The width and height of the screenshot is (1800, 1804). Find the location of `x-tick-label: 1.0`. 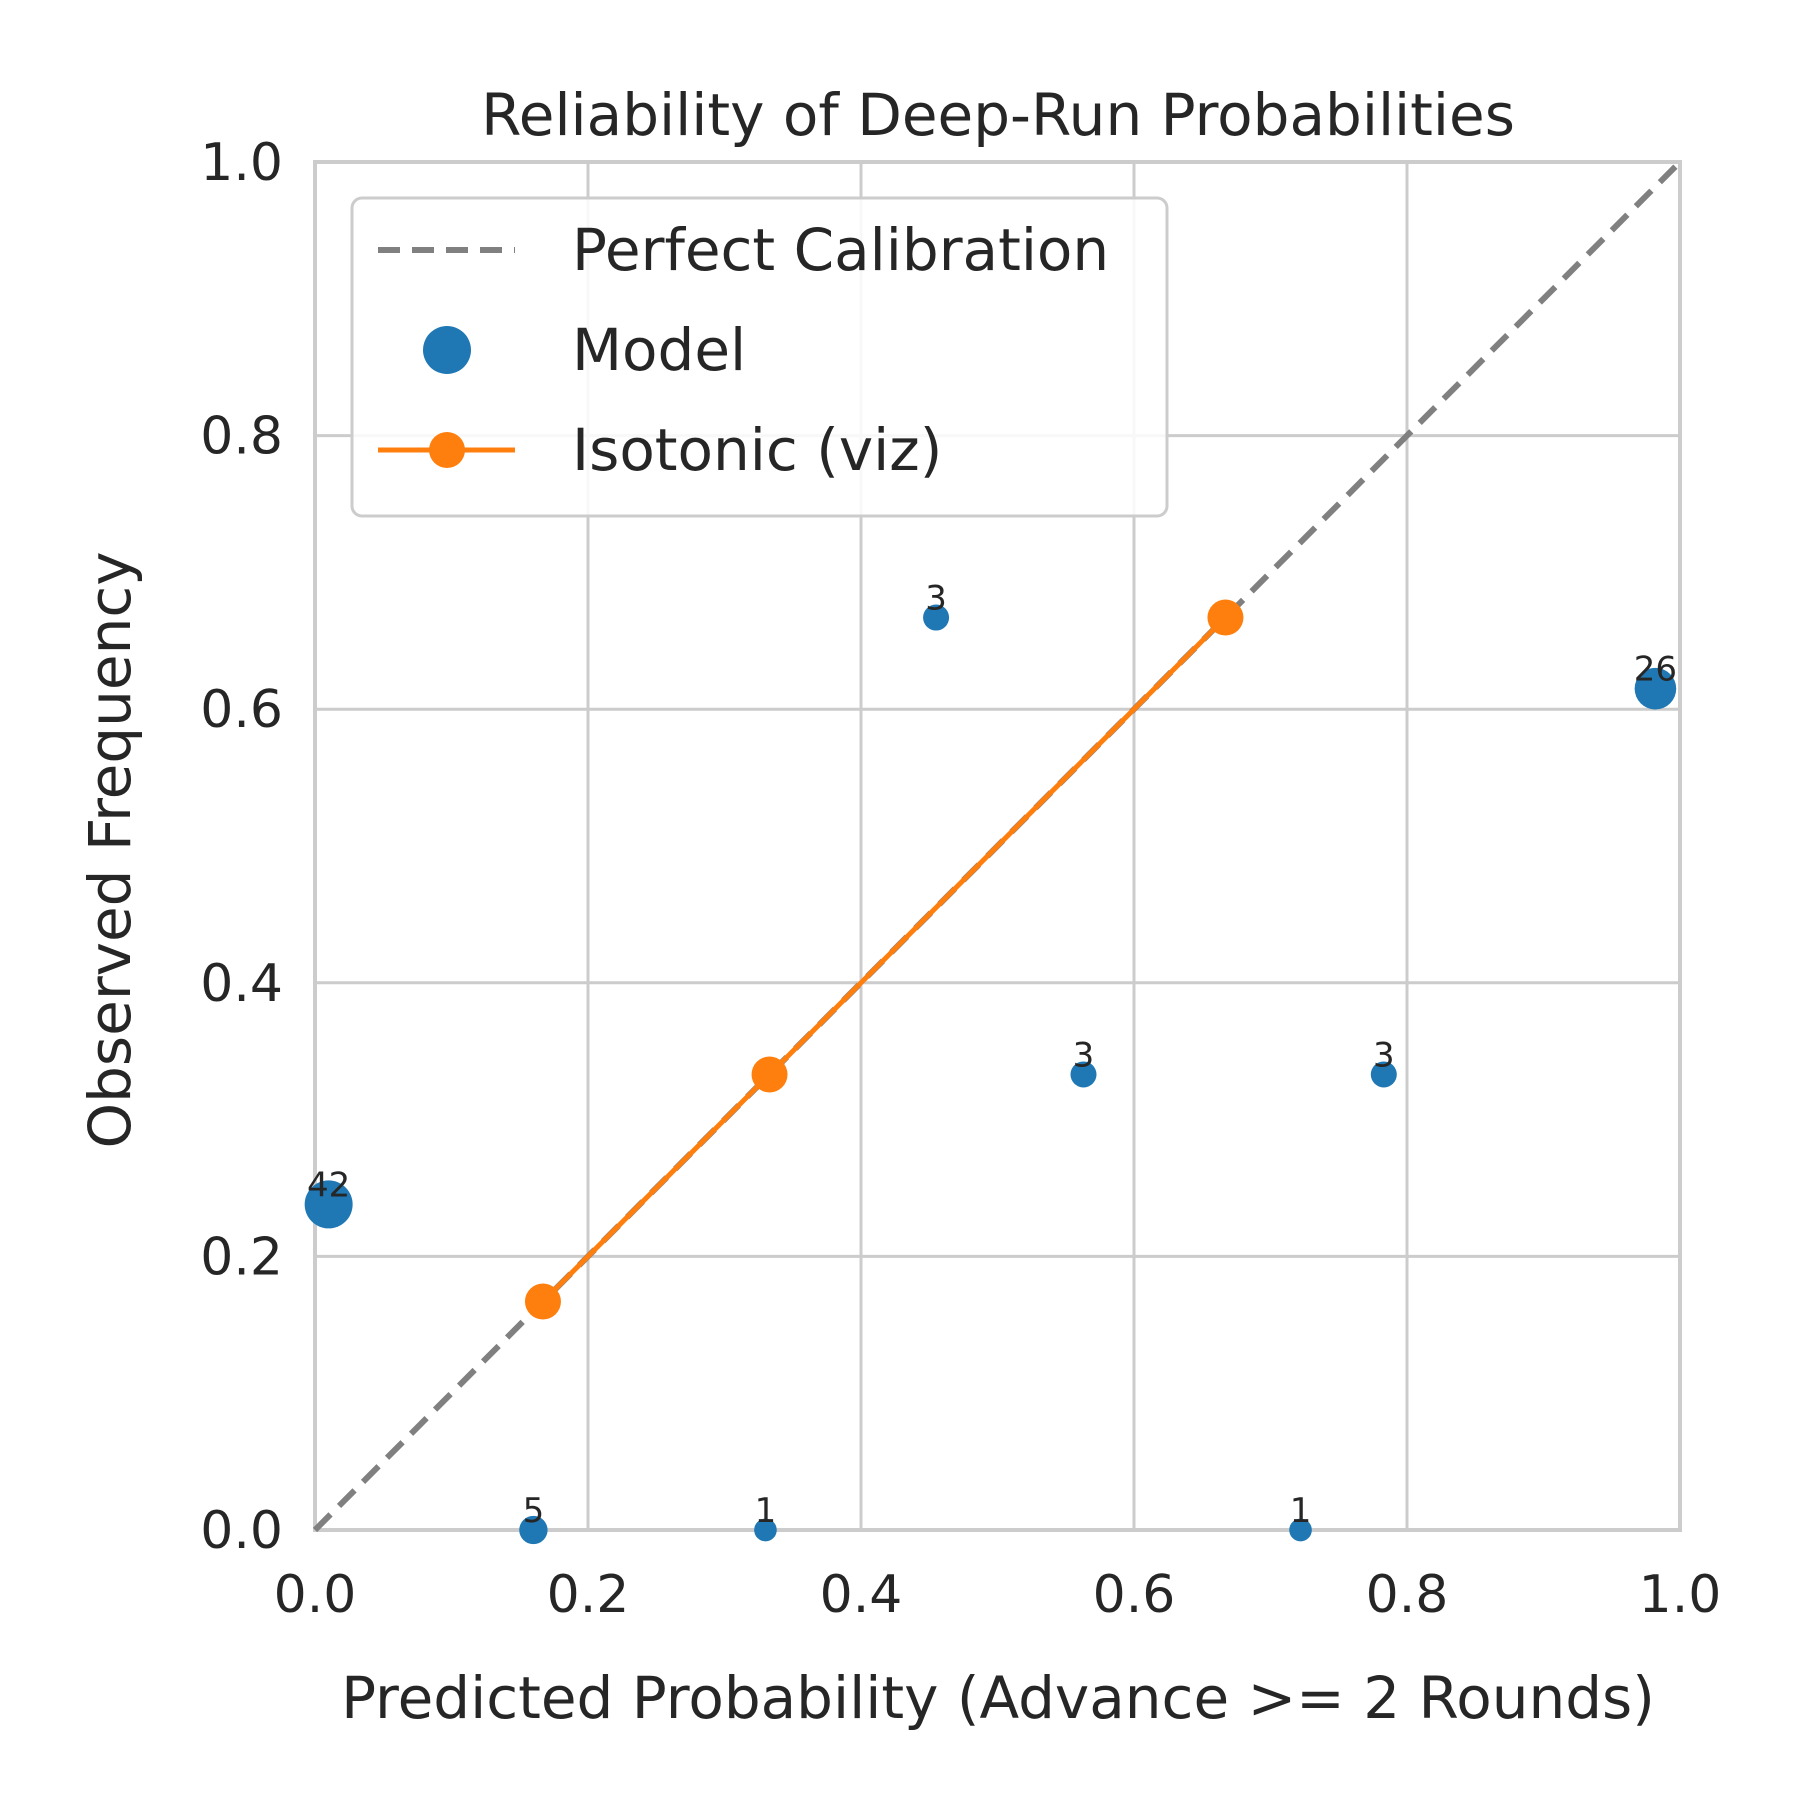

x-tick-label: 1.0 is located at coordinates (1680, 1595).